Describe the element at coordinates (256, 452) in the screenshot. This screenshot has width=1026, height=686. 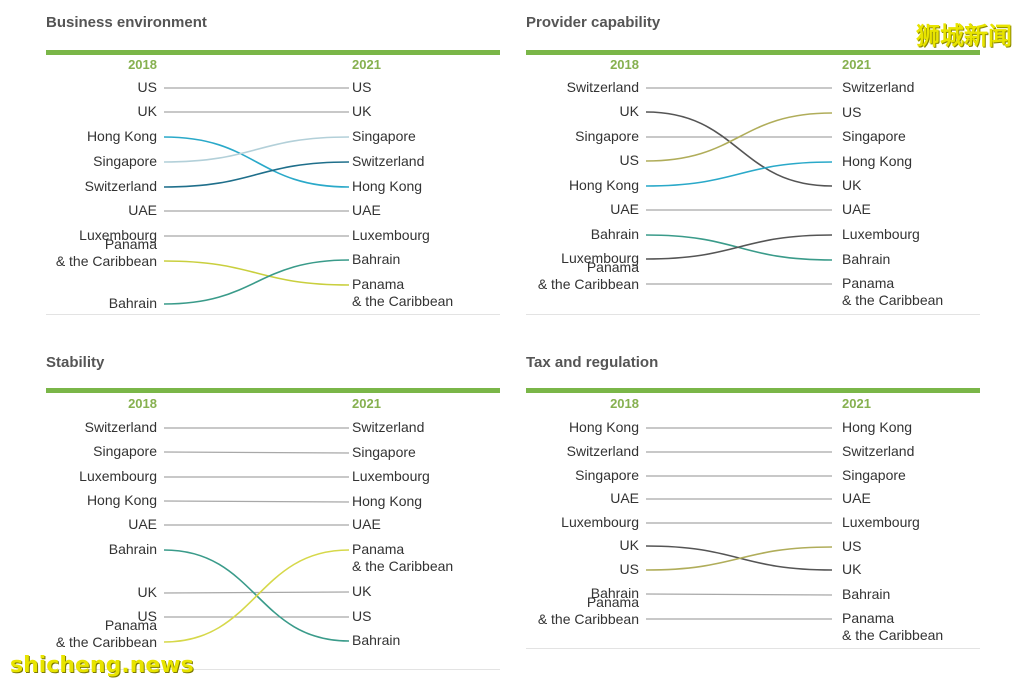
I see `slope-line-singapore` at that location.